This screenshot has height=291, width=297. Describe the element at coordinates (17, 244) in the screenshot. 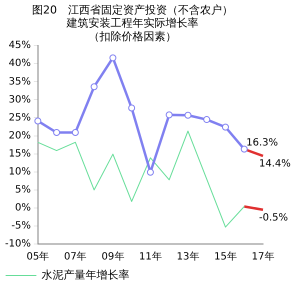

I see `y-tick-label: -10%` at that location.